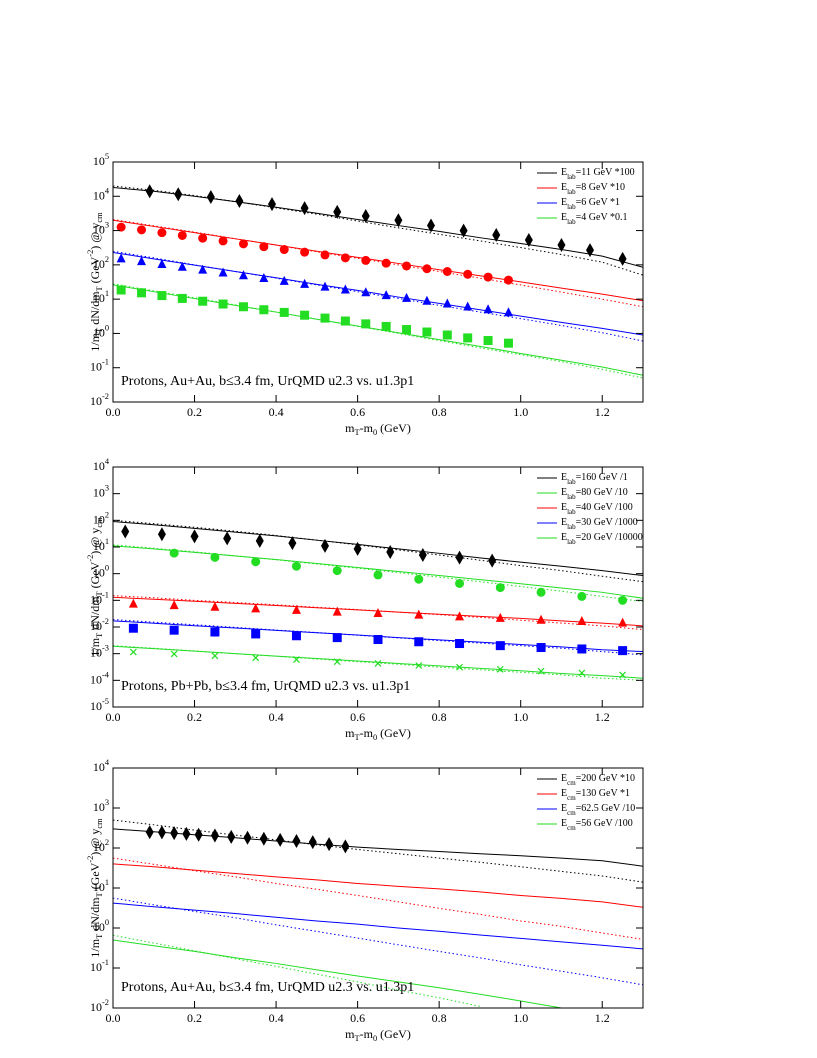 The width and height of the screenshot is (817, 1058). I want to click on legend-label: Elab=6 GeV *1, so click(590, 203).